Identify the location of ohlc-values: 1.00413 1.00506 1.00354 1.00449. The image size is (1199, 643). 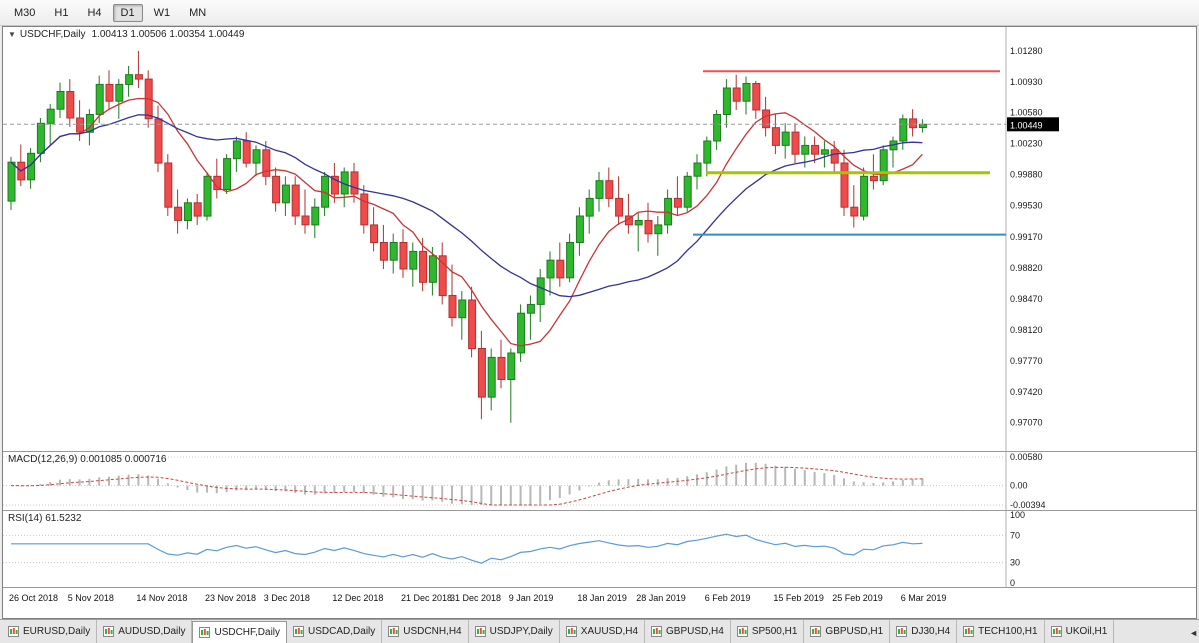
(168, 34).